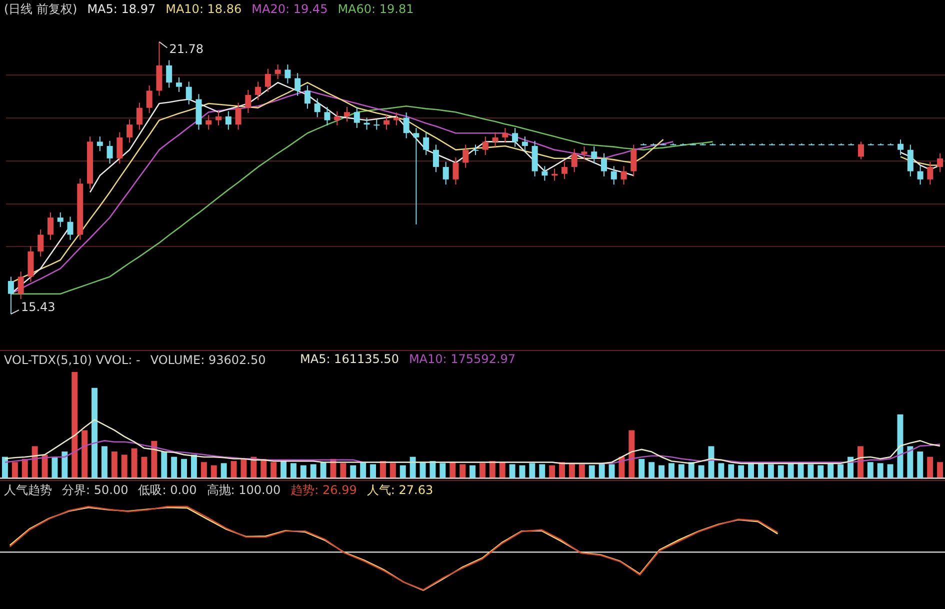 The image size is (945, 609). I want to click on text: 分界: 50.00, so click(95, 490).